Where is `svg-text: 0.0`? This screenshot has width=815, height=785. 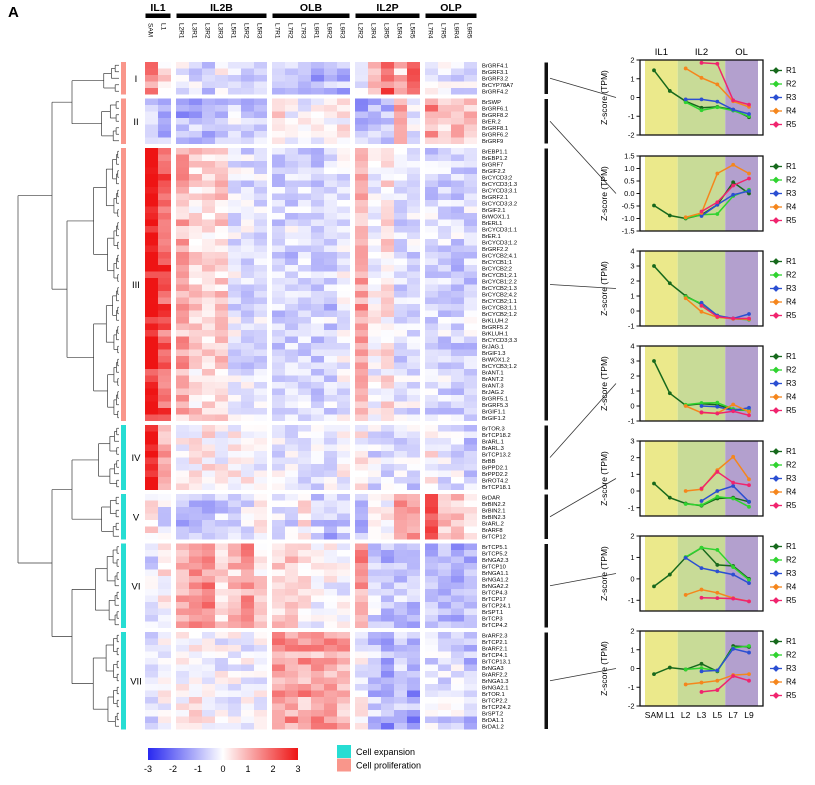
svg-text: 0.0 is located at coordinates (629, 193).